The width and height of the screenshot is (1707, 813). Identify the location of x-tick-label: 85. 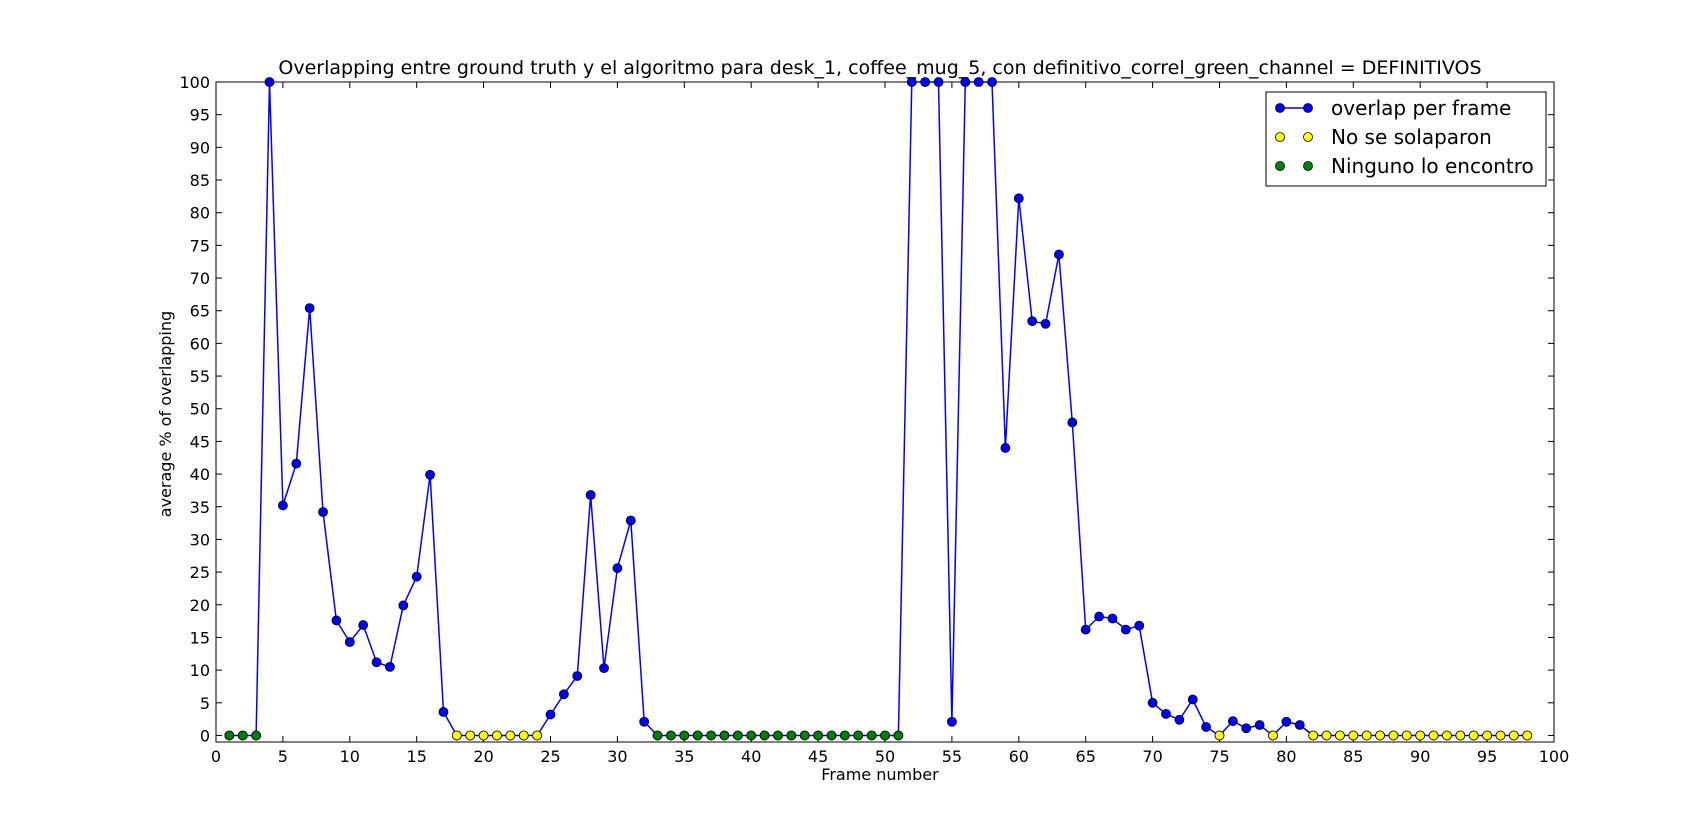
(1353, 756).